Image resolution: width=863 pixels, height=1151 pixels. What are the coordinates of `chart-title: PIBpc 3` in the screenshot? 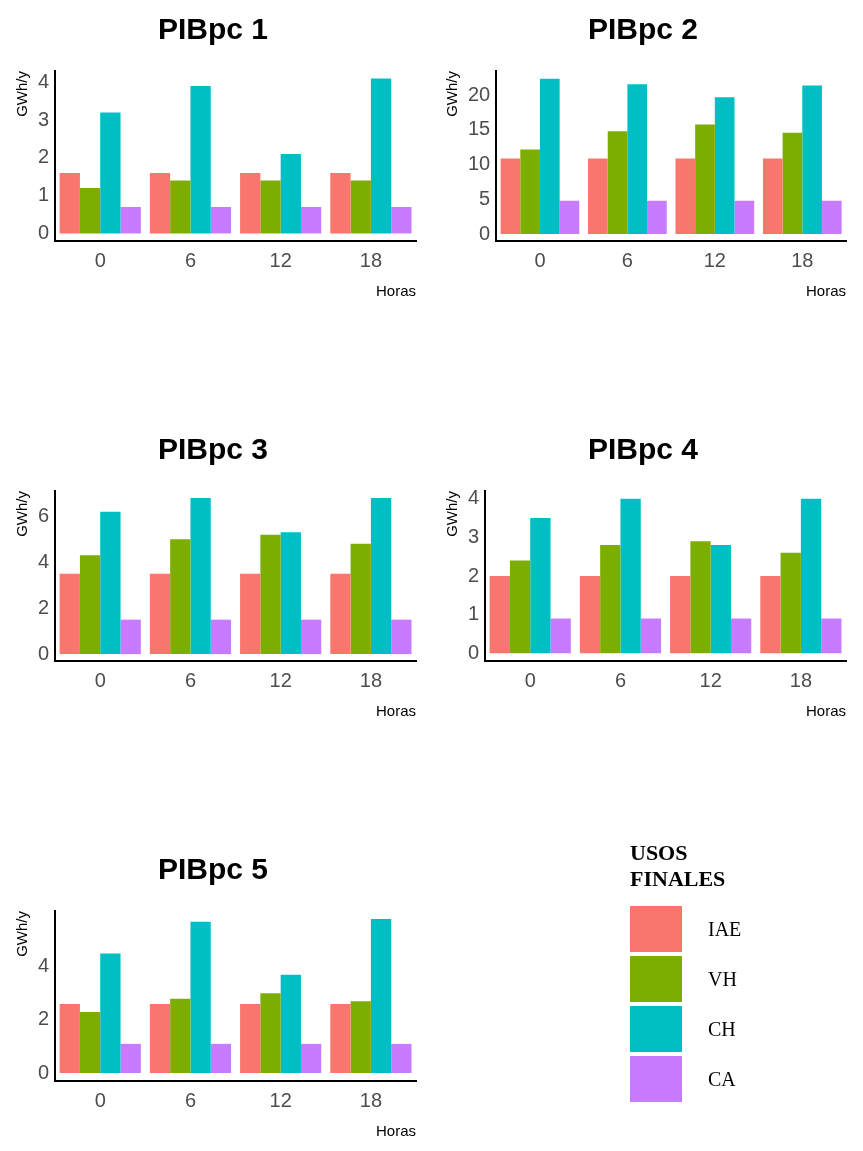 It's located at (213, 449).